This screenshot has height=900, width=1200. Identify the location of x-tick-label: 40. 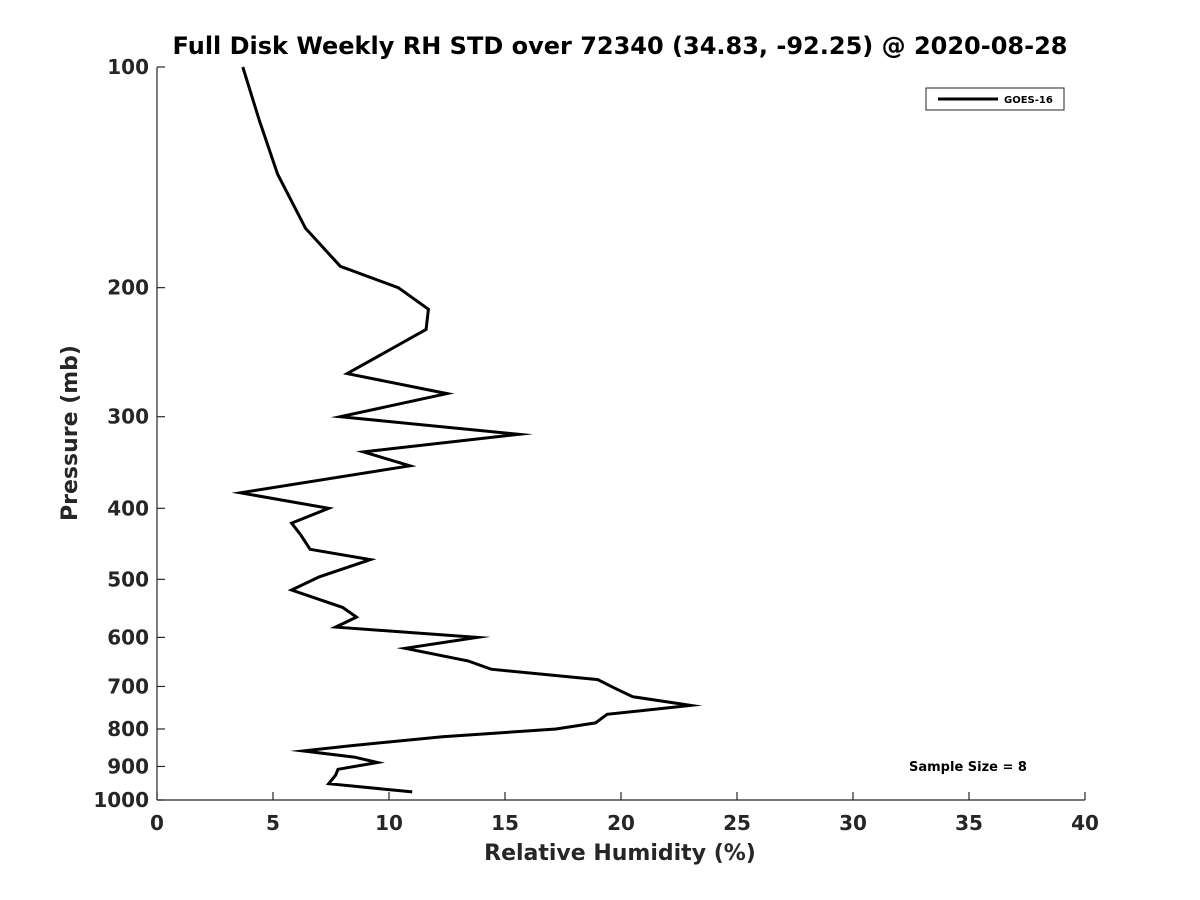
(1085, 823).